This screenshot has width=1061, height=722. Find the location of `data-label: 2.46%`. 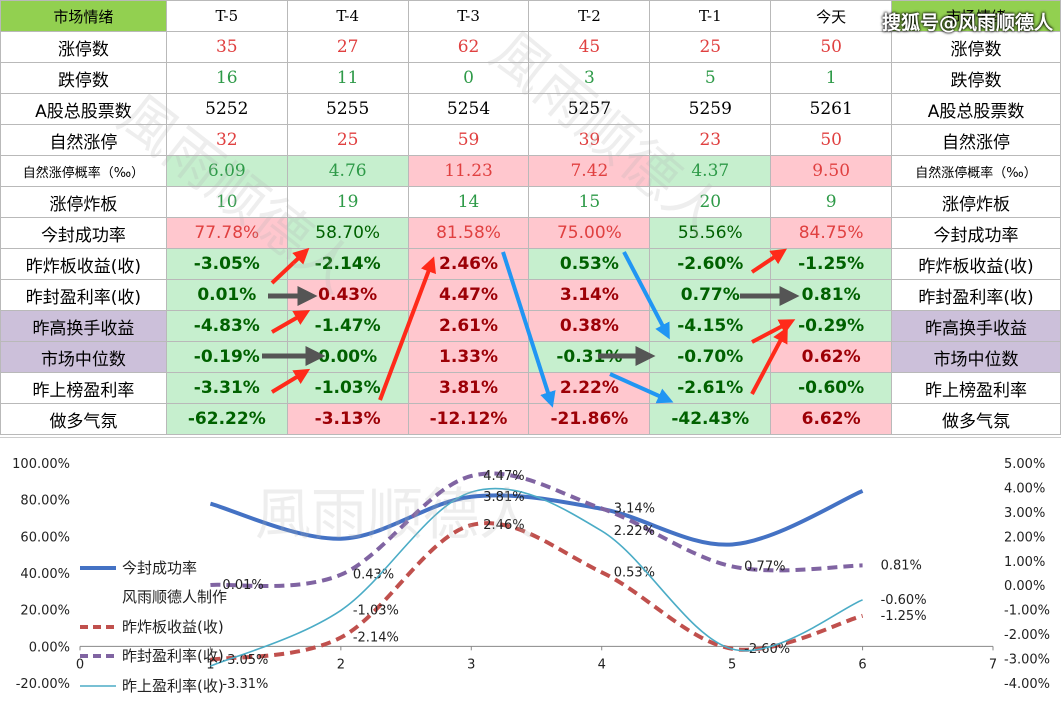

data-label: 2.46% is located at coordinates (503, 525).